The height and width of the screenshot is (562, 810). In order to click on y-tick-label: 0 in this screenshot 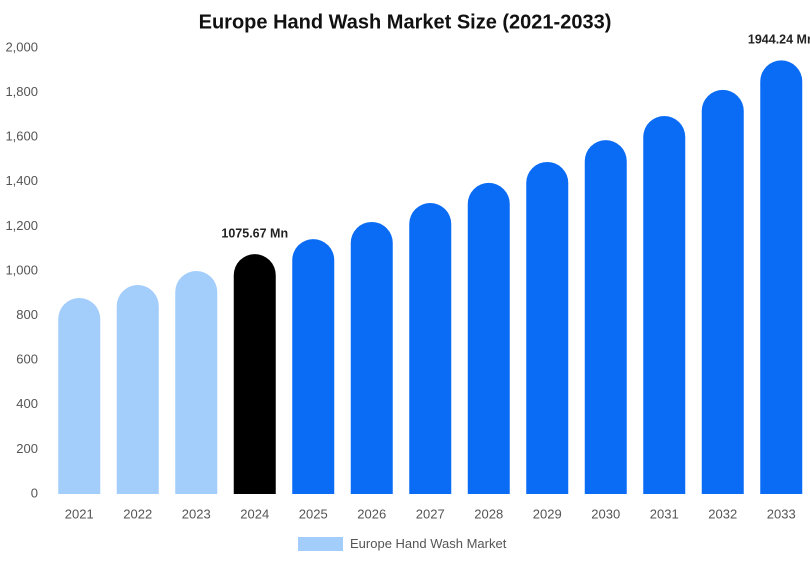, I will do `click(34, 492)`.